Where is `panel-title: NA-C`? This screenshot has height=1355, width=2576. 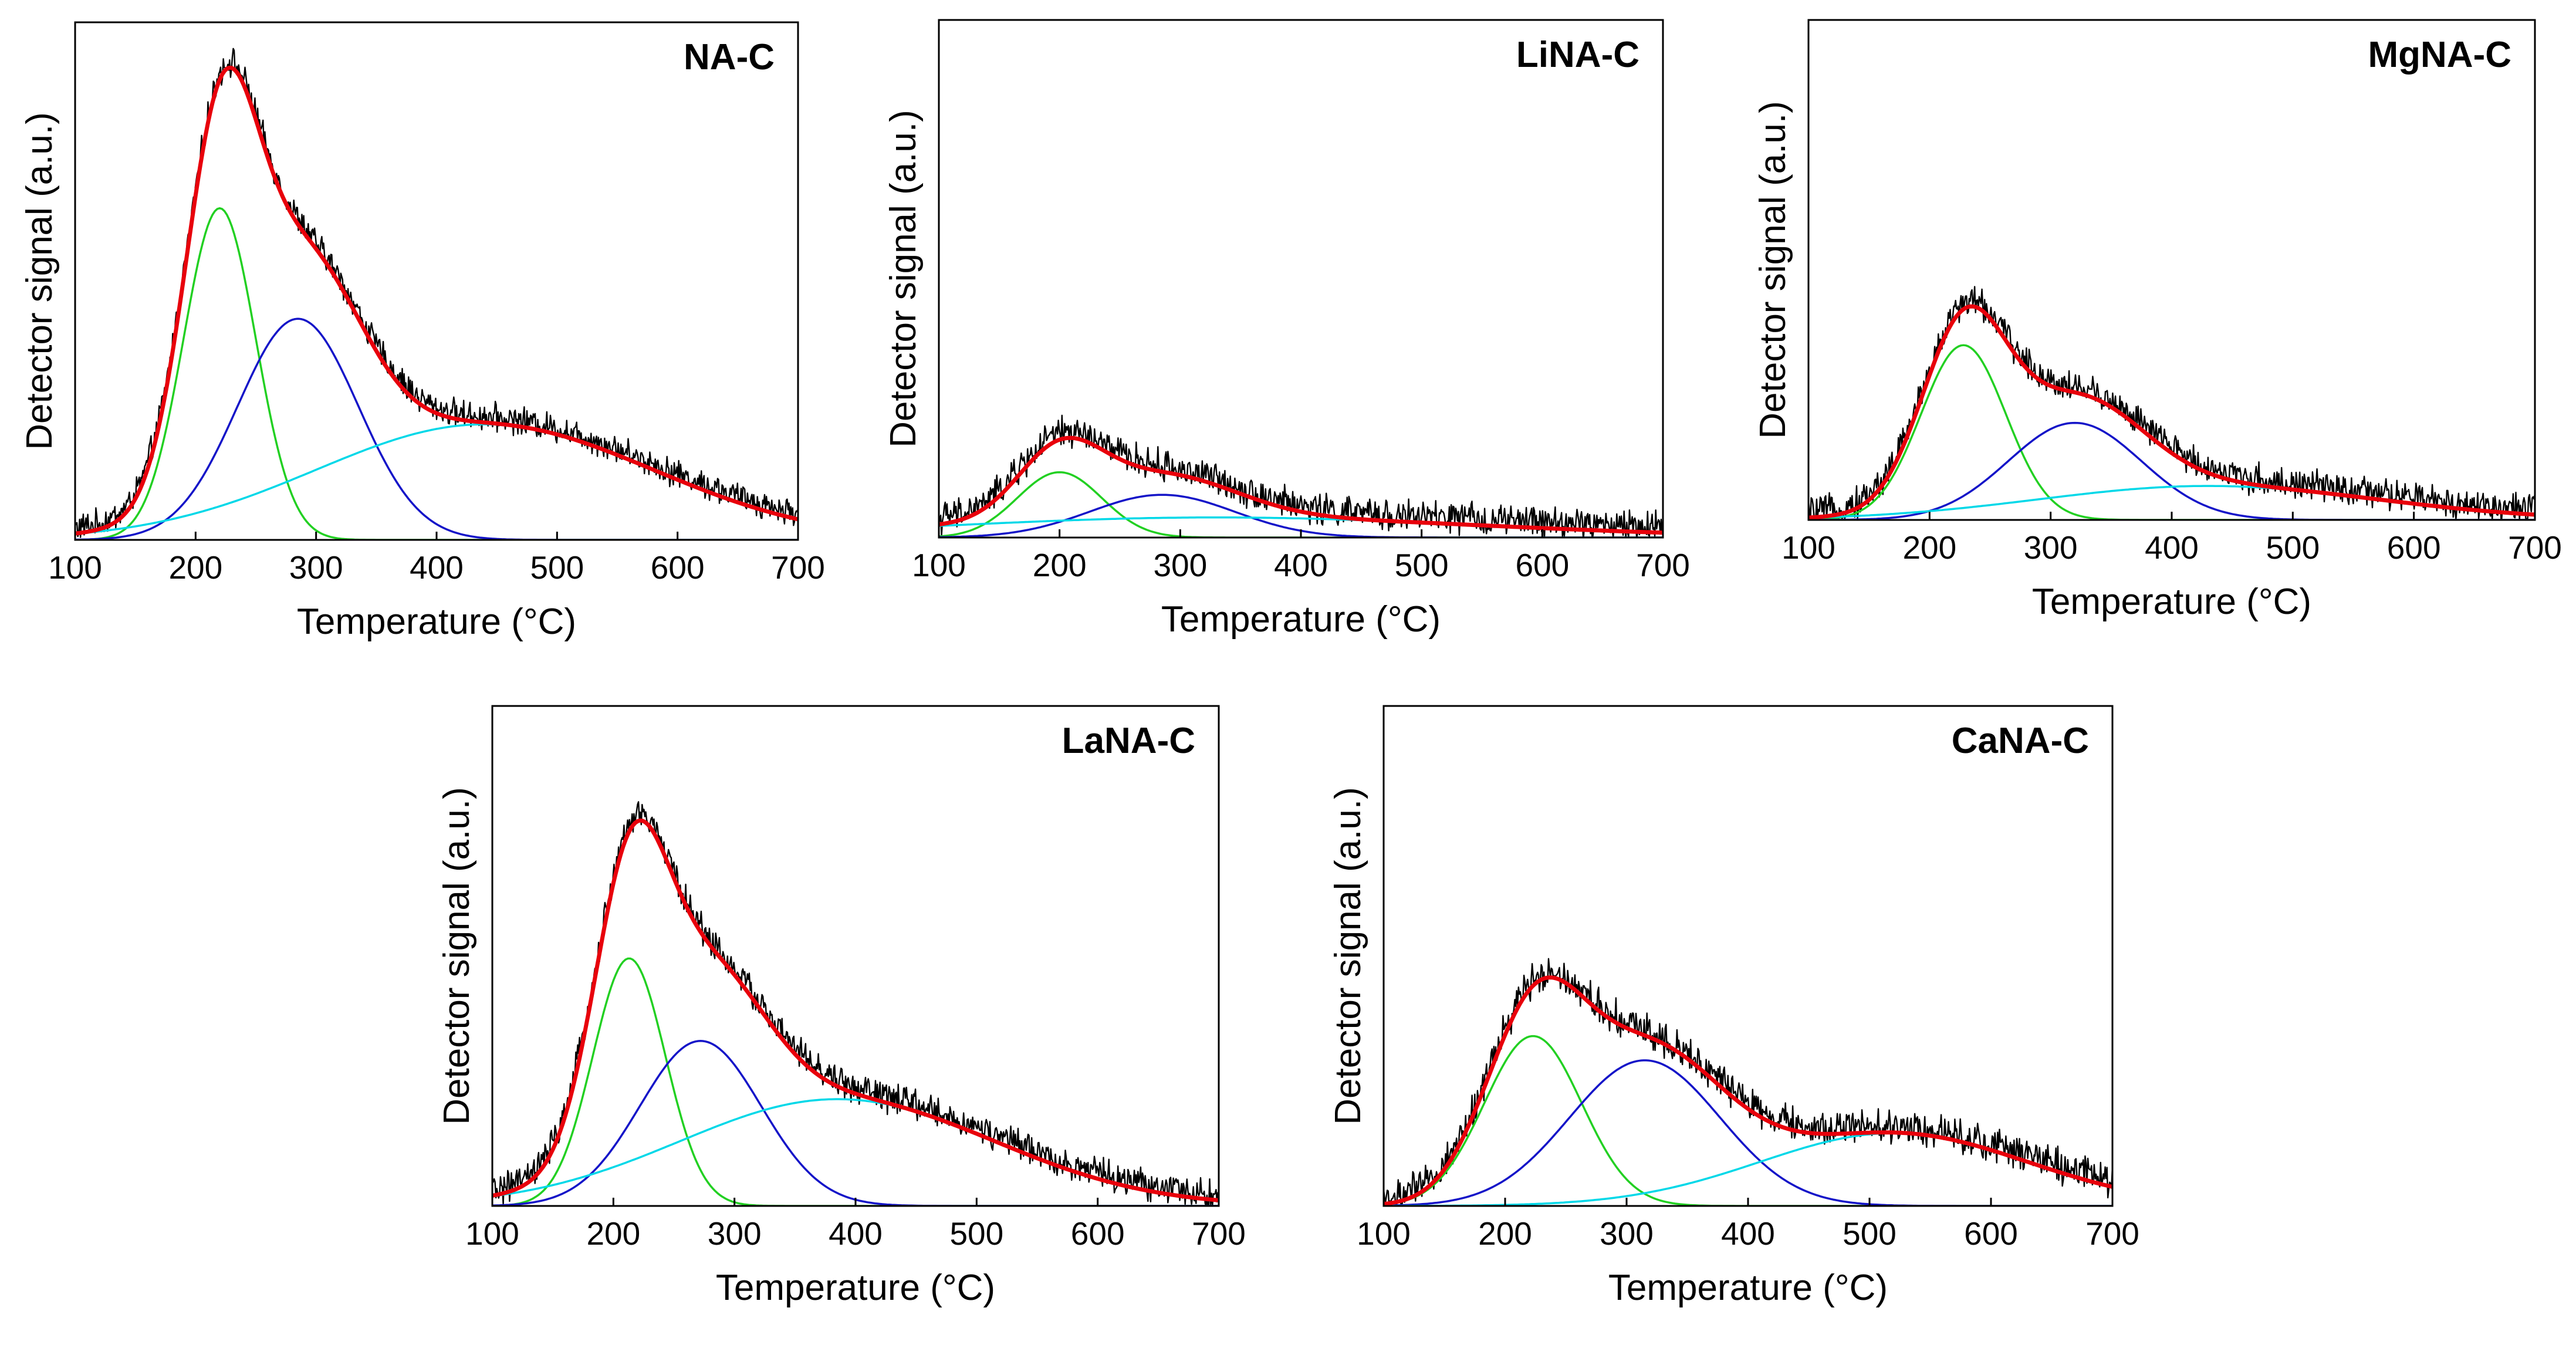
panel-title: NA-C is located at coordinates (729, 57).